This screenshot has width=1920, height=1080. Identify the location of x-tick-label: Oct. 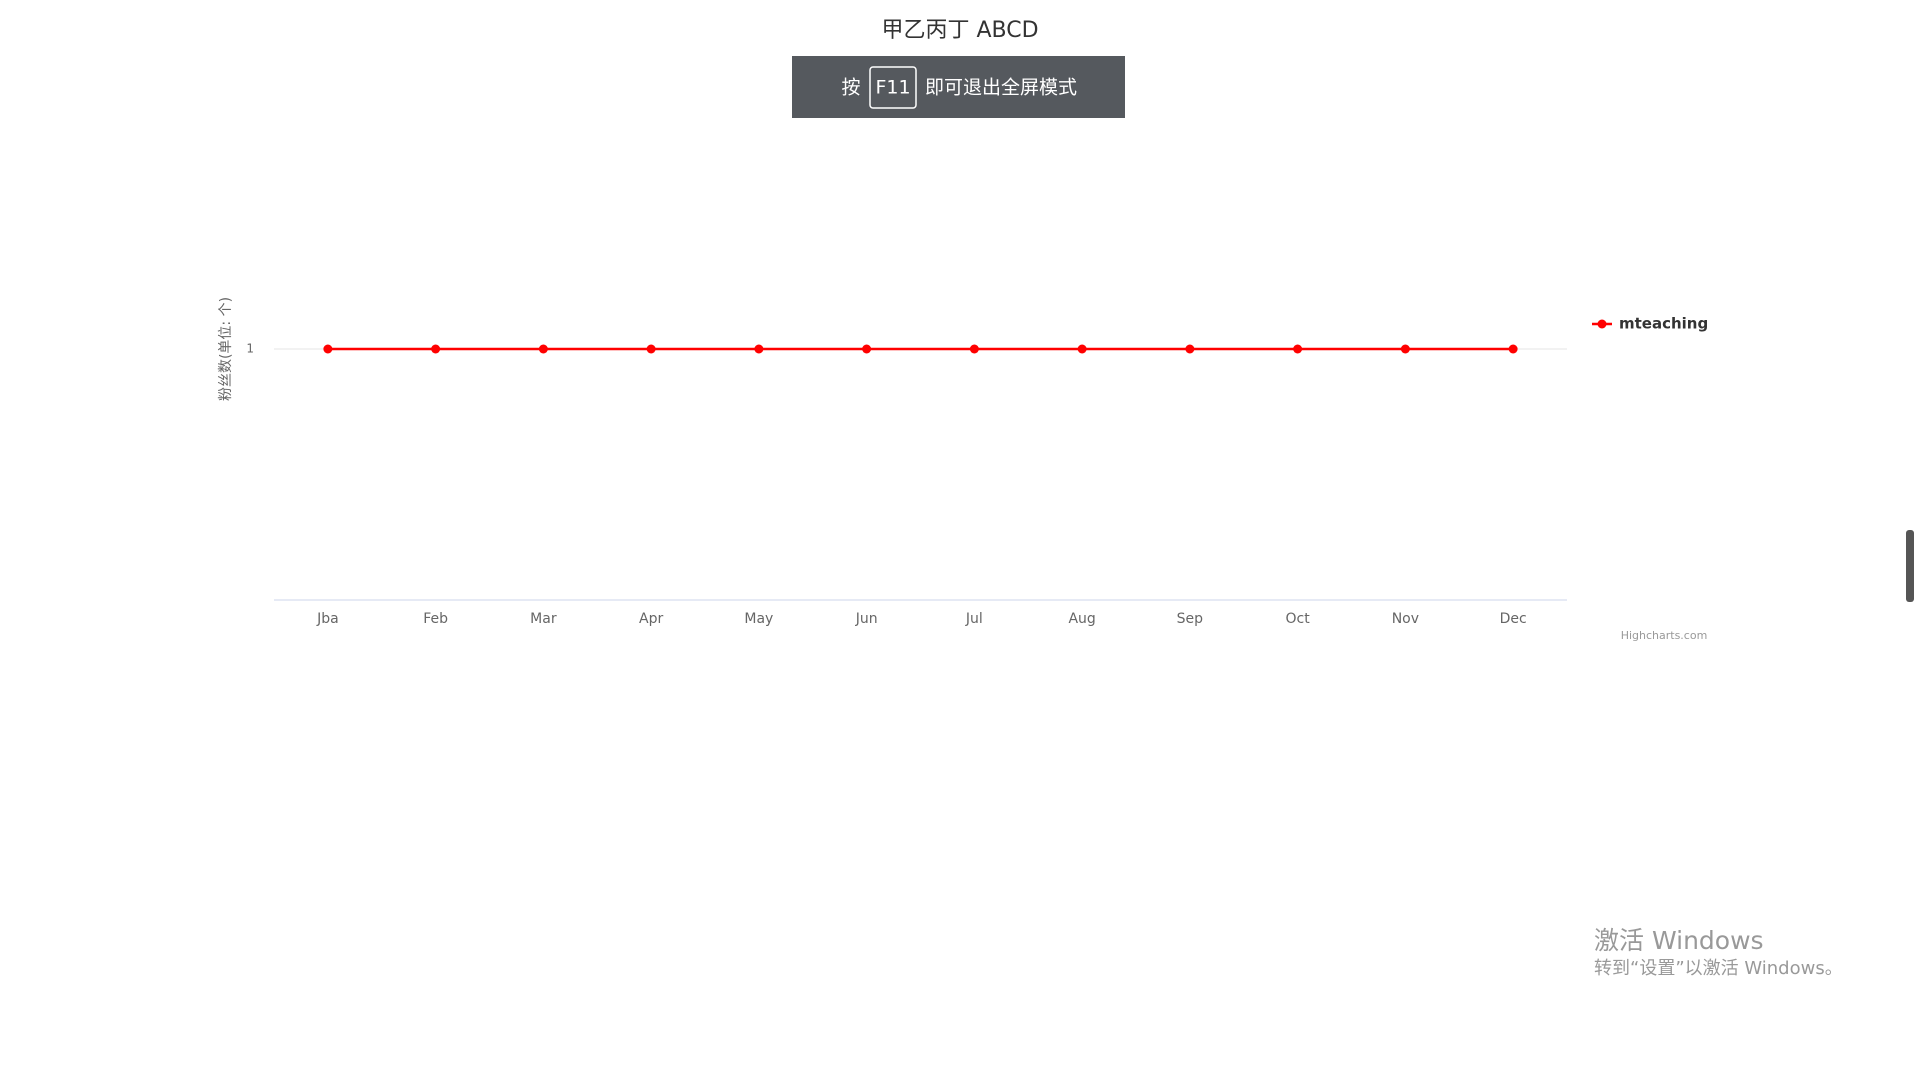
(1298, 619).